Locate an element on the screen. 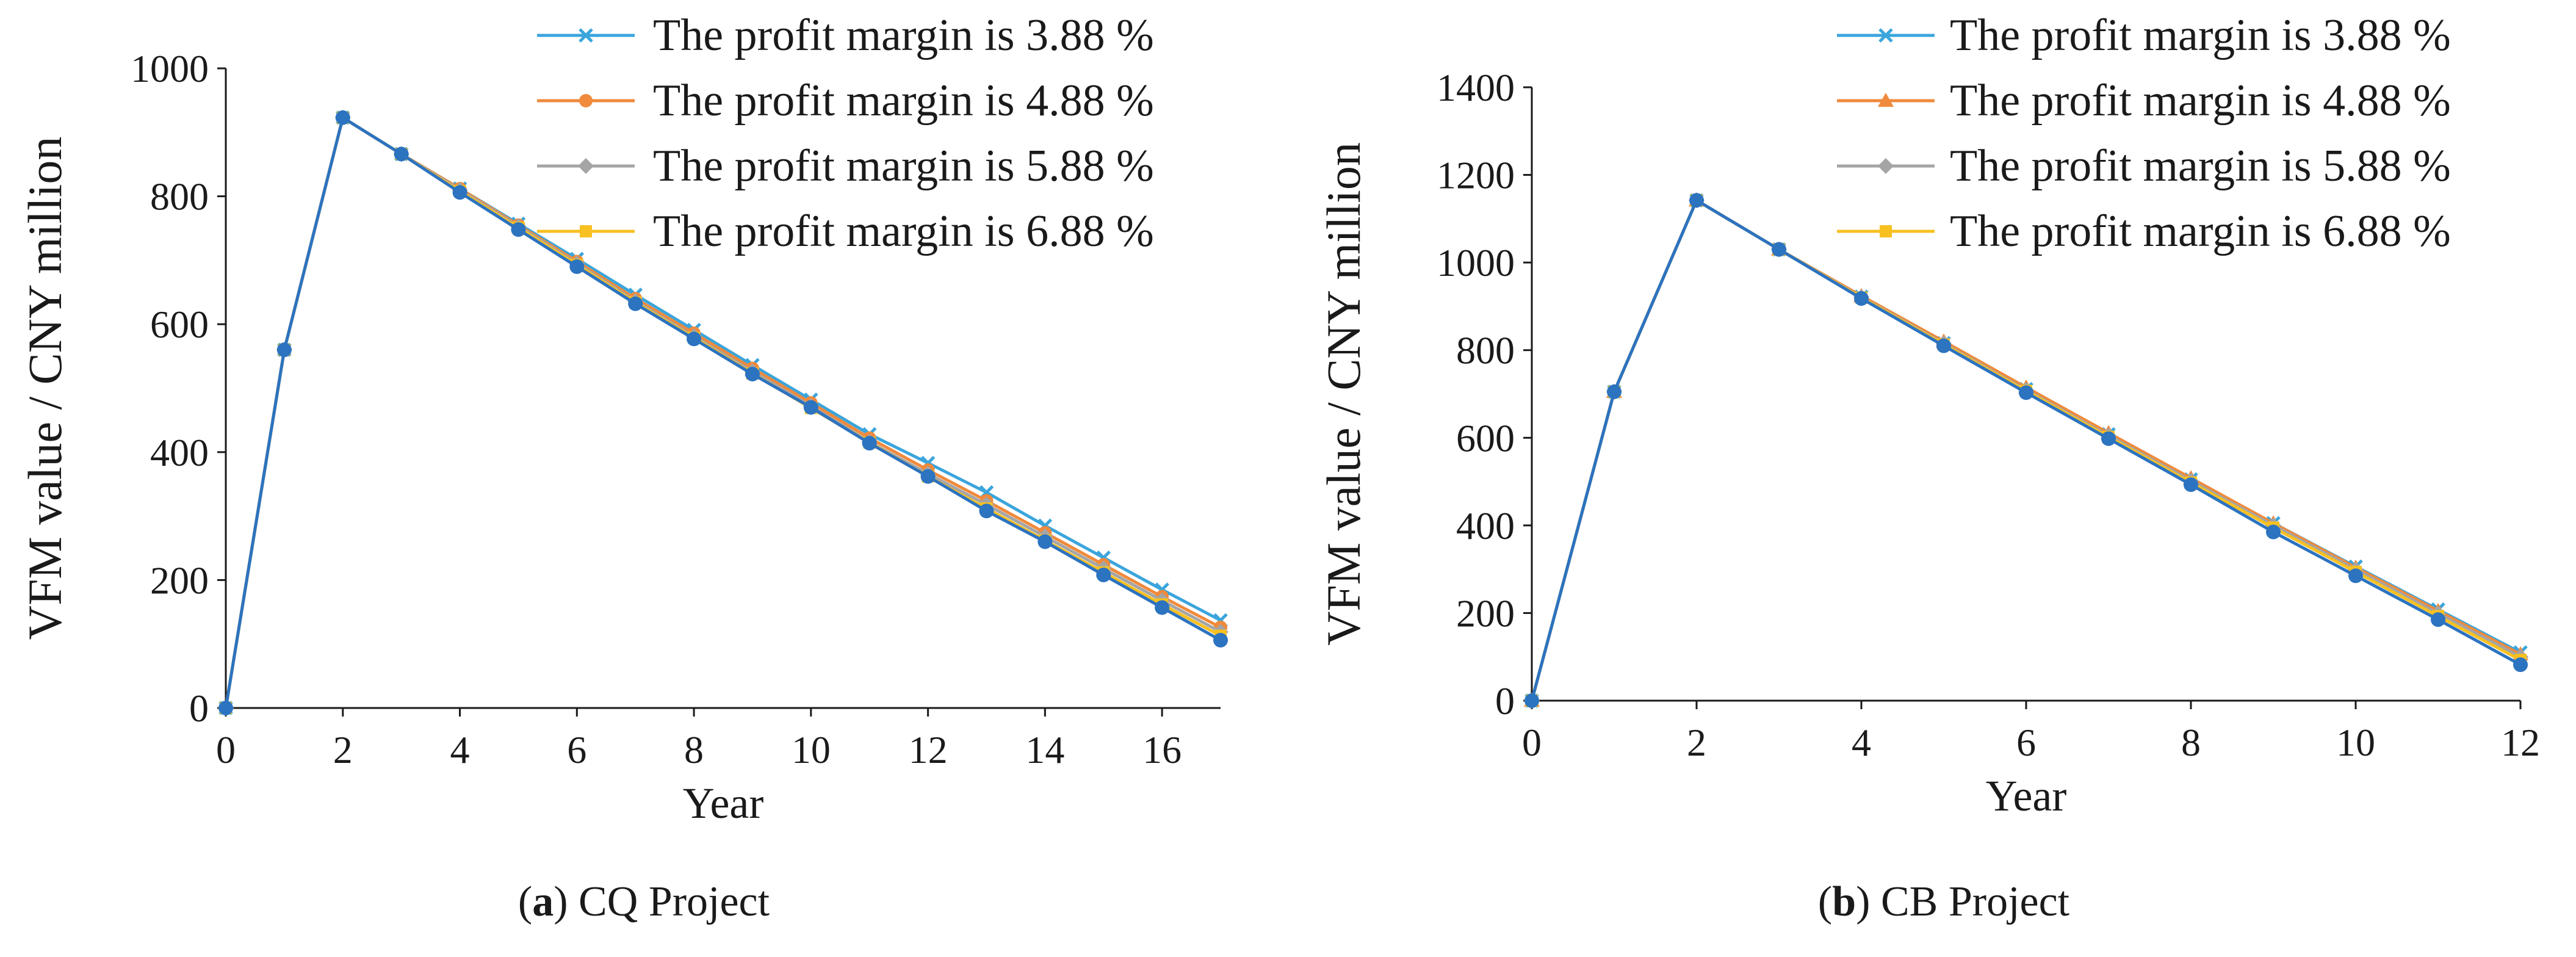  caption-letter: a is located at coordinates (543, 901).